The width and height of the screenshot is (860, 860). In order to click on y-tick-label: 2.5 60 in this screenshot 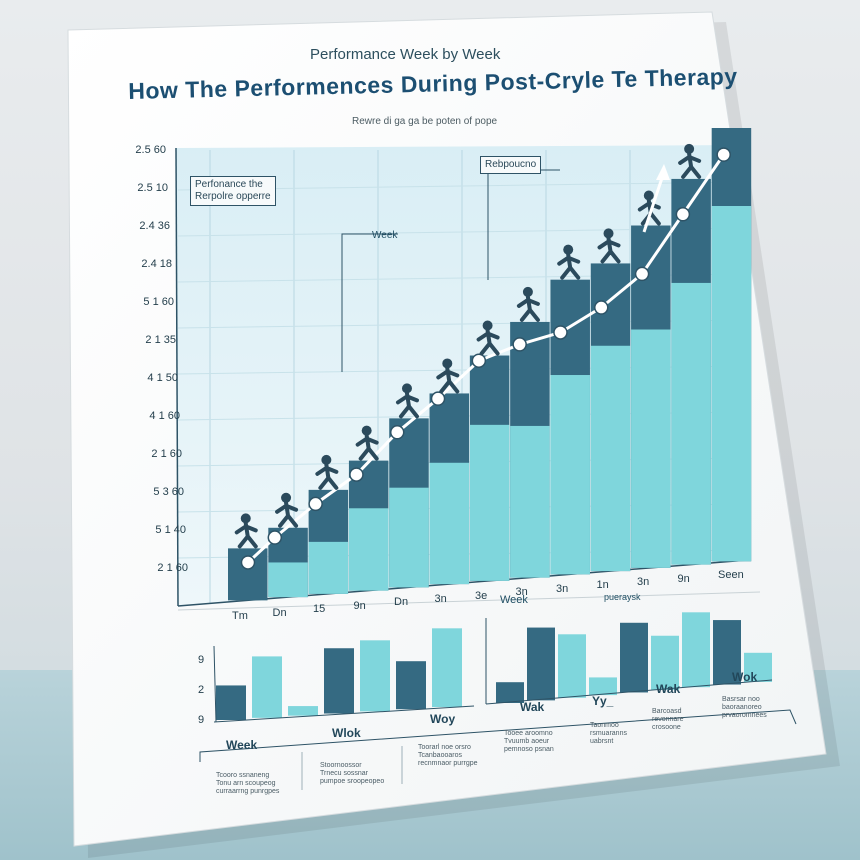, I will do `click(150, 150)`.